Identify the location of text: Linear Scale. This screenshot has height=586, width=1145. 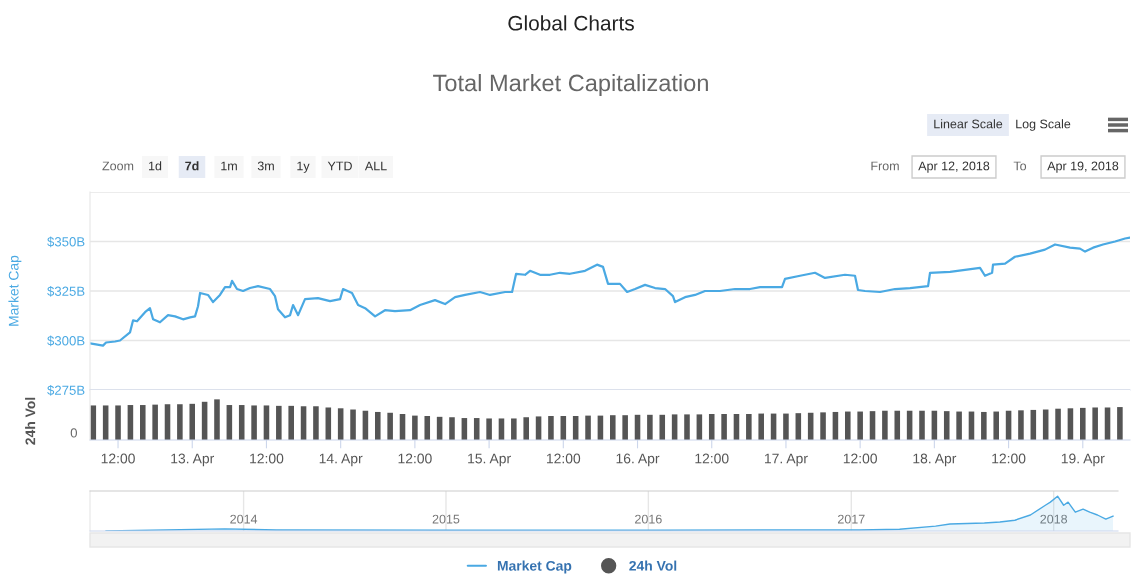
(968, 124).